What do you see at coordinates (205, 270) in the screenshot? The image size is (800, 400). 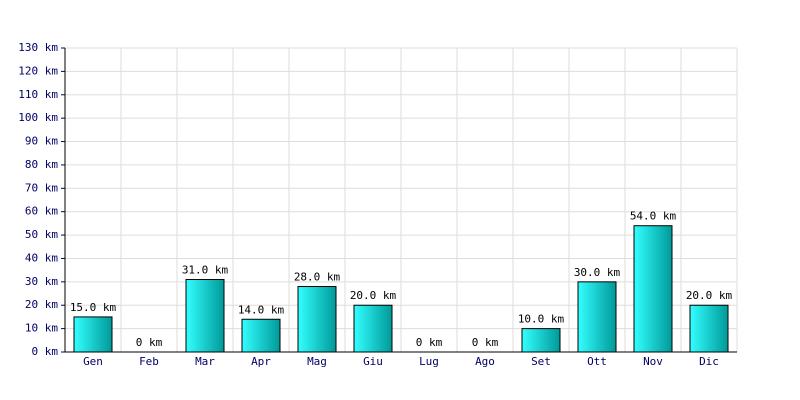 I see `value-label: 31.0 km` at bounding box center [205, 270].